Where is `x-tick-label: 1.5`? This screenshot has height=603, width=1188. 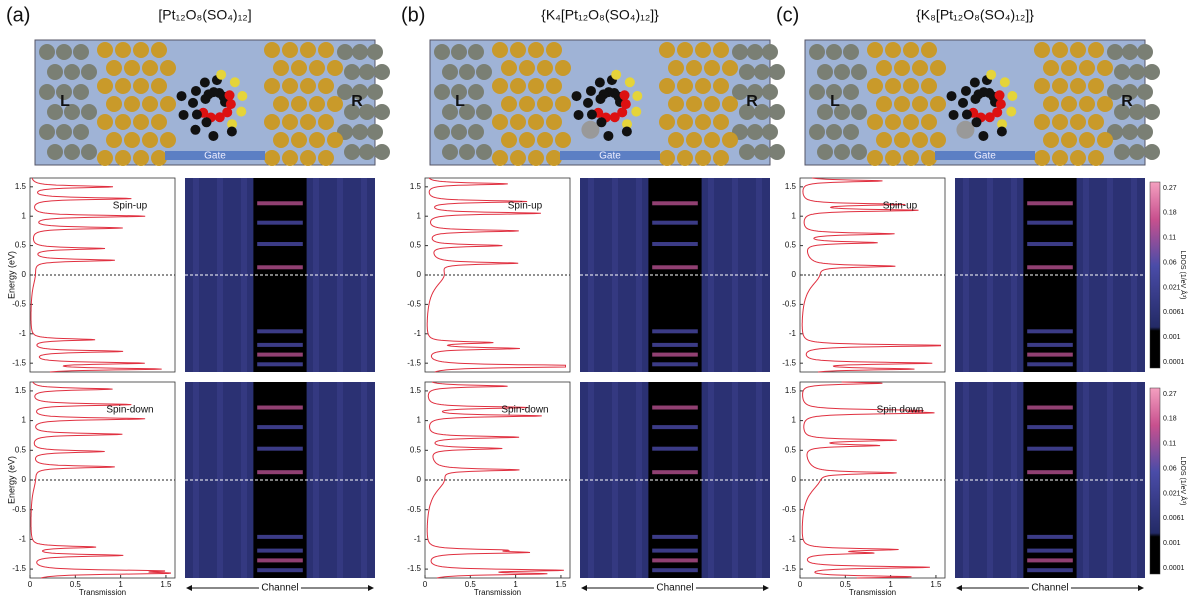 x-tick-label: 1.5 is located at coordinates (561, 584).